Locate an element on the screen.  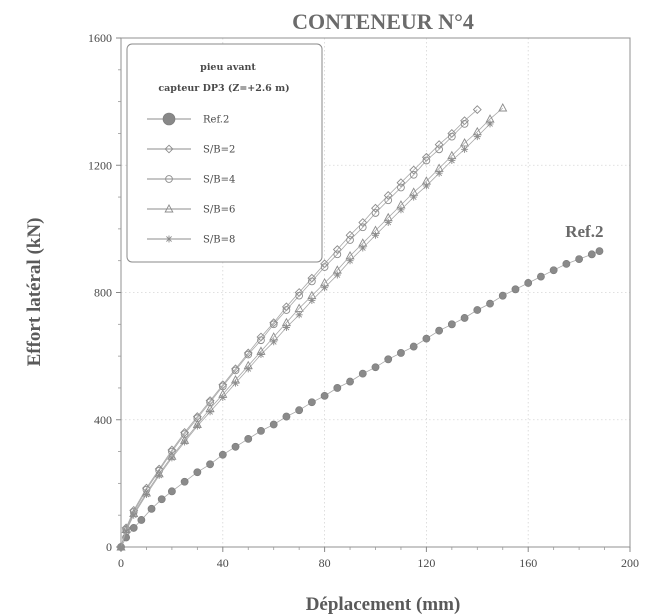
legend-header-line1: pieu avant is located at coordinates (228, 67).